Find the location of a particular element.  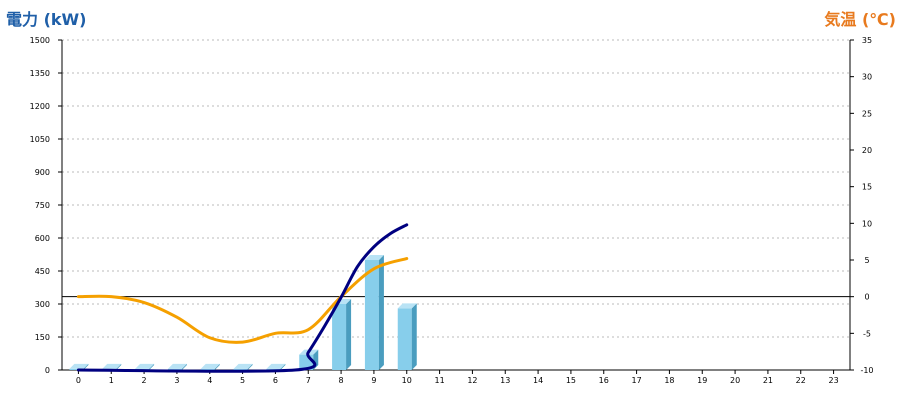

x-tick-label: 11 is located at coordinates (439, 380).